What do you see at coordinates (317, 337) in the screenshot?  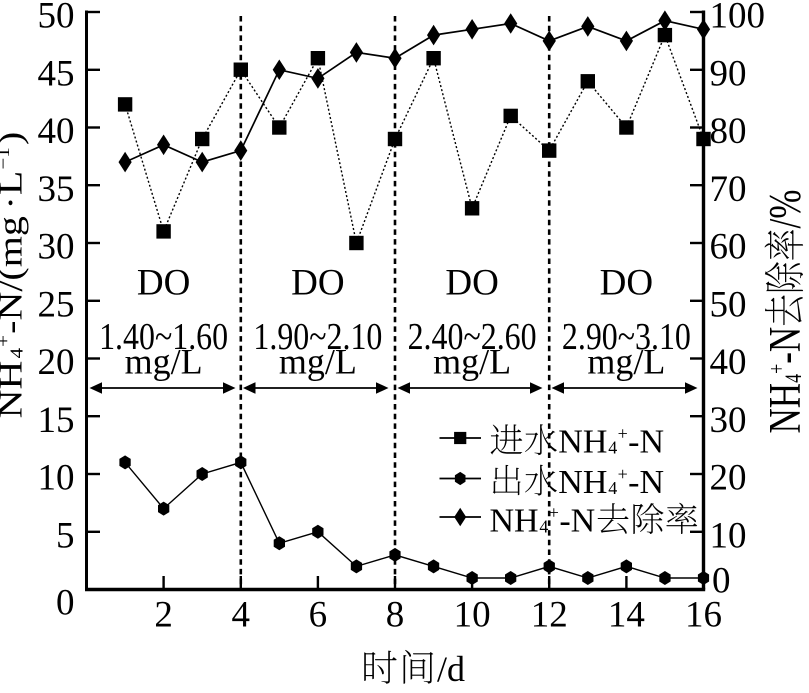 I see `svg-text: 1.90~2.10` at bounding box center [317, 337].